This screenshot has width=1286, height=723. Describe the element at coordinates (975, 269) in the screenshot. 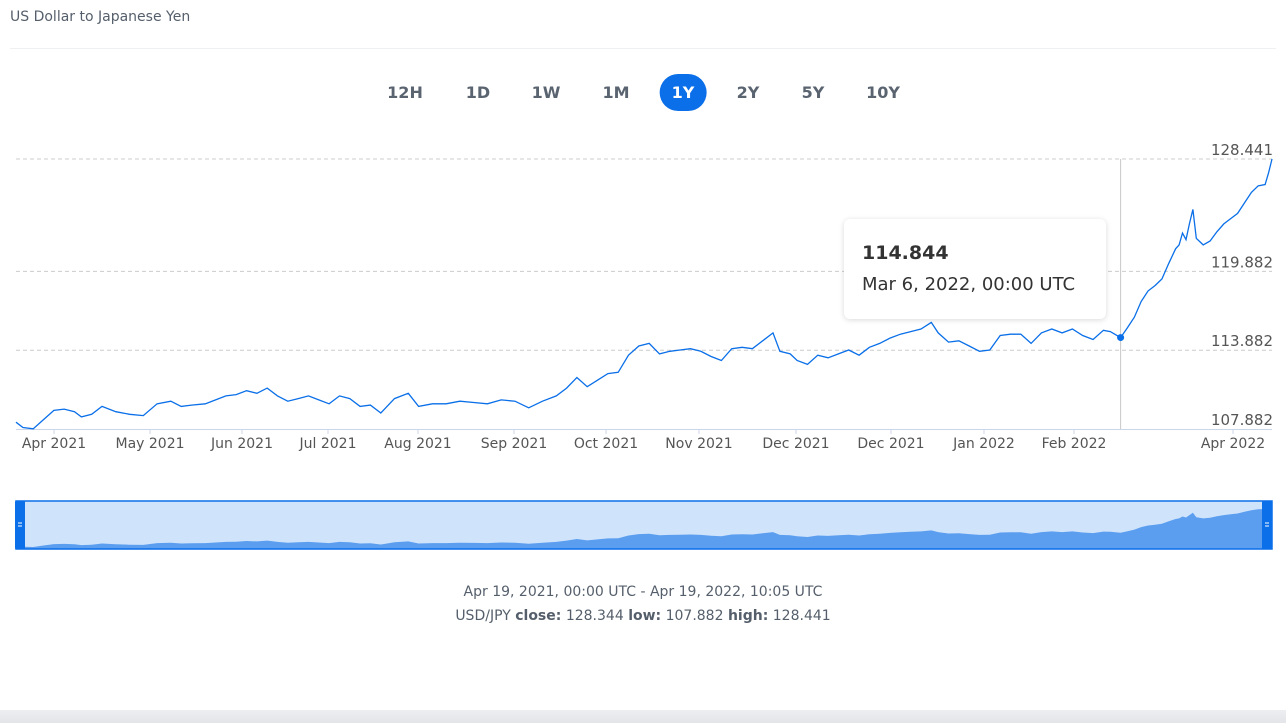

I see `tooltip: 114.844 Mar 6, 2022, 00:00 UTC` at that location.